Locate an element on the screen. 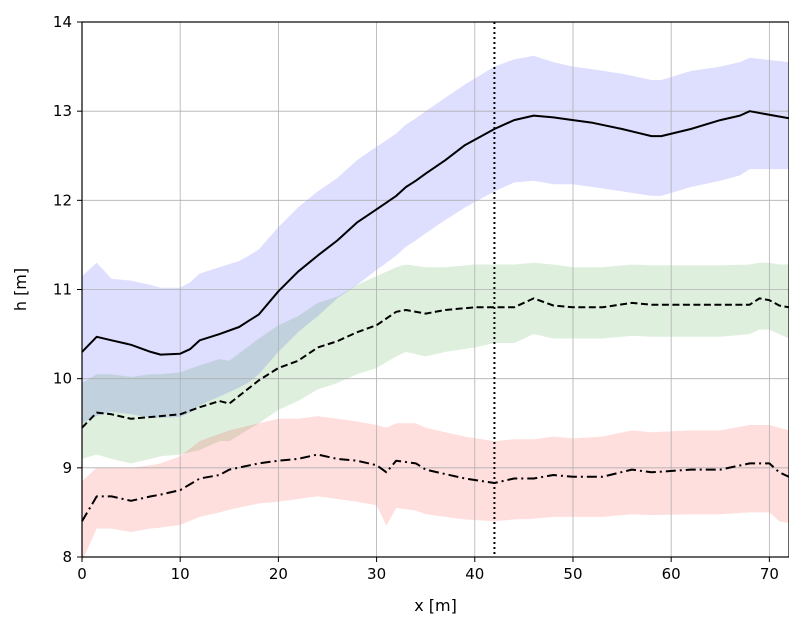  x-tick-label: 0 is located at coordinates (82, 574).